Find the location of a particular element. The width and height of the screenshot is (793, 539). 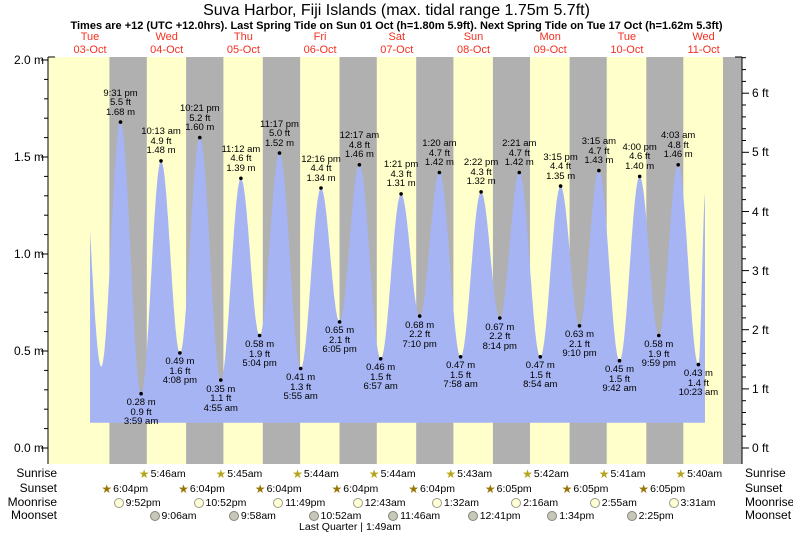

sunrise-time: 5:45am is located at coordinates (245, 474).